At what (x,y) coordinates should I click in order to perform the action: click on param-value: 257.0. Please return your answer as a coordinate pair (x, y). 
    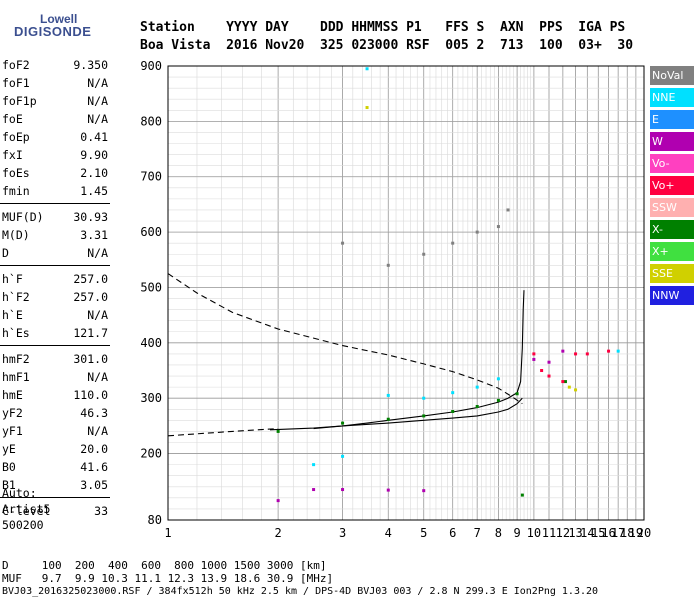
    Looking at the image, I should click on (90, 297).